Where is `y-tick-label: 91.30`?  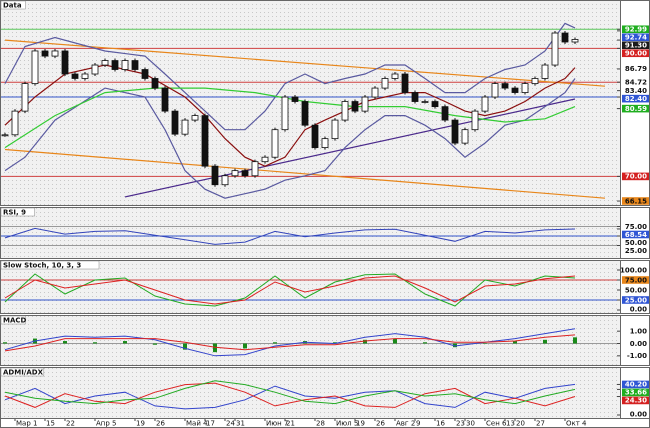
y-tick-label: 91.30 is located at coordinates (636, 46).